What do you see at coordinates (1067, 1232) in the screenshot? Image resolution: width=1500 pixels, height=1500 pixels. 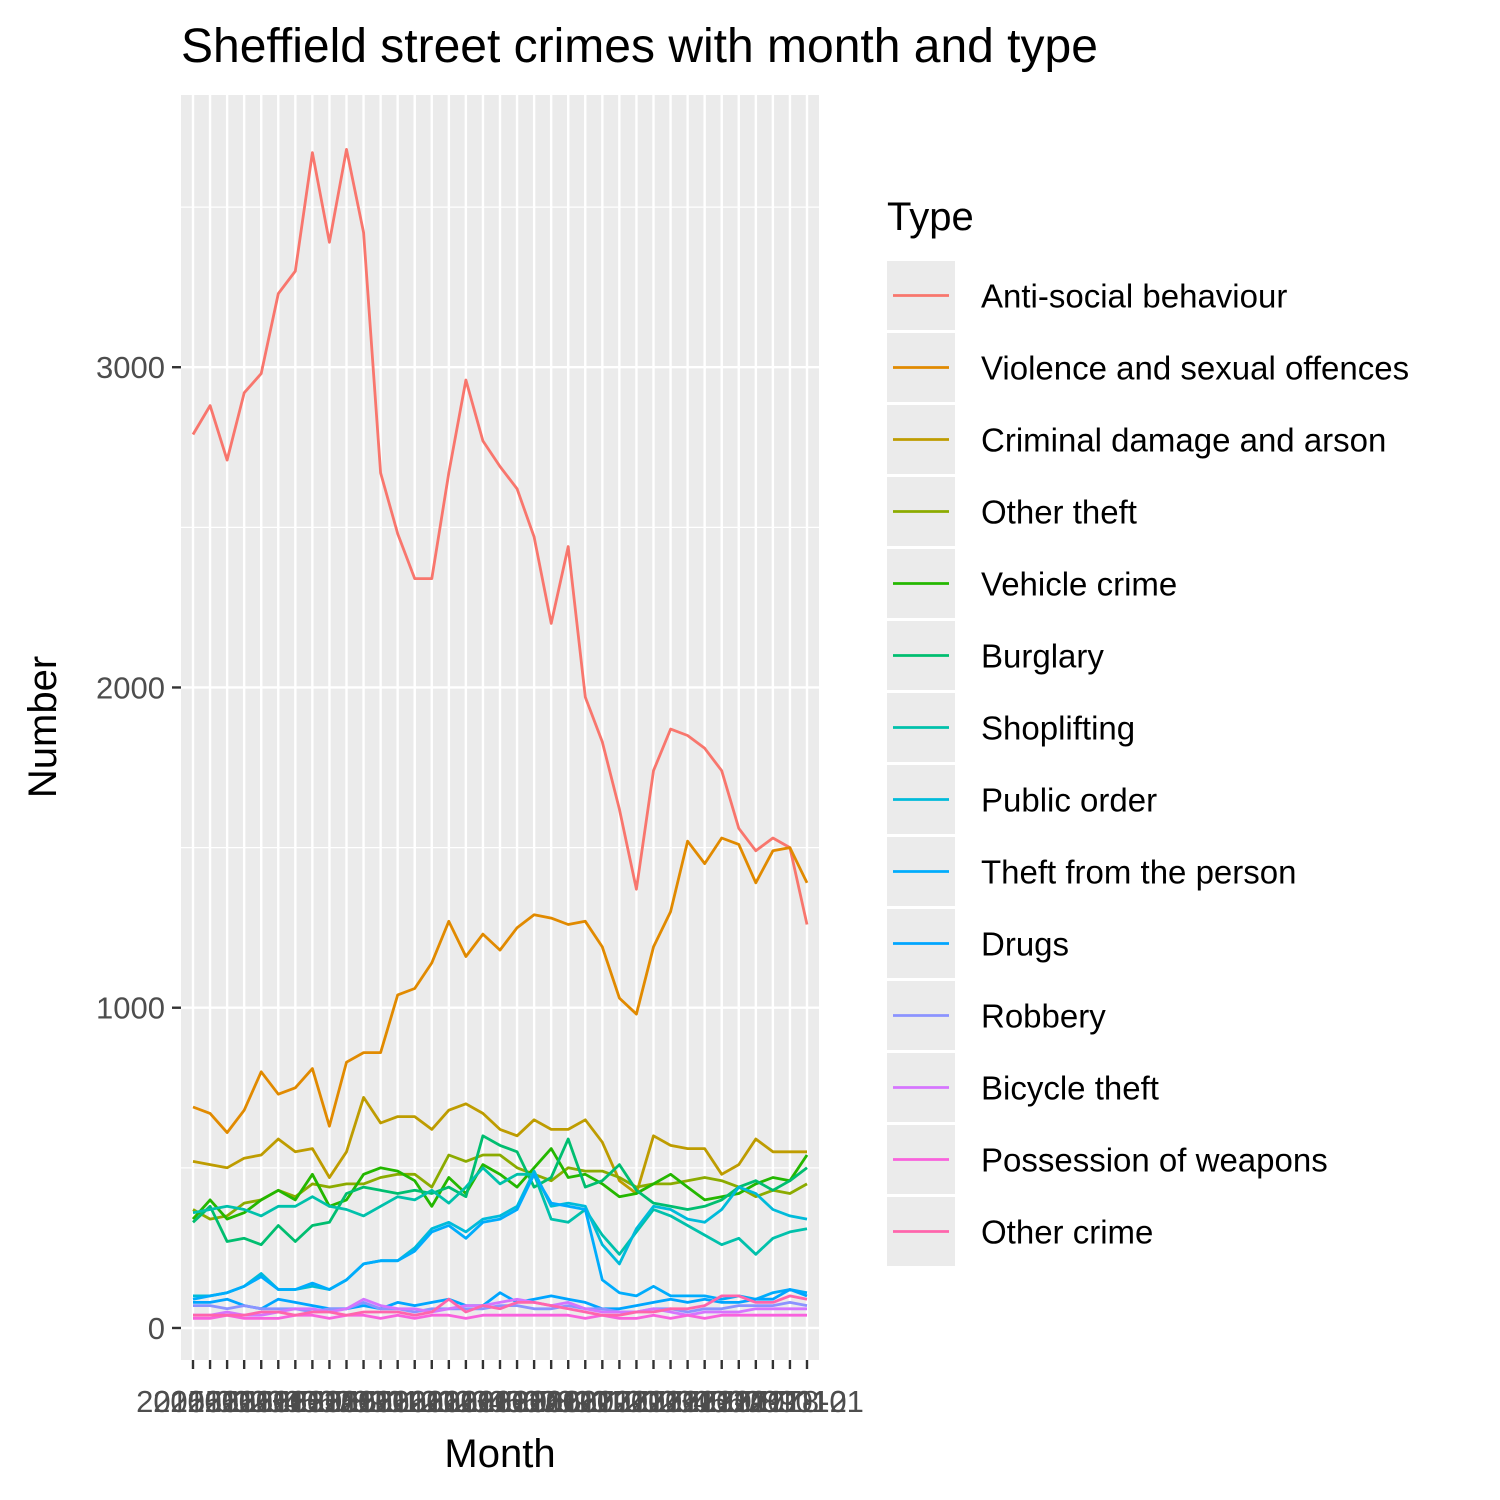 I see `legend-label: Other crime` at bounding box center [1067, 1232].